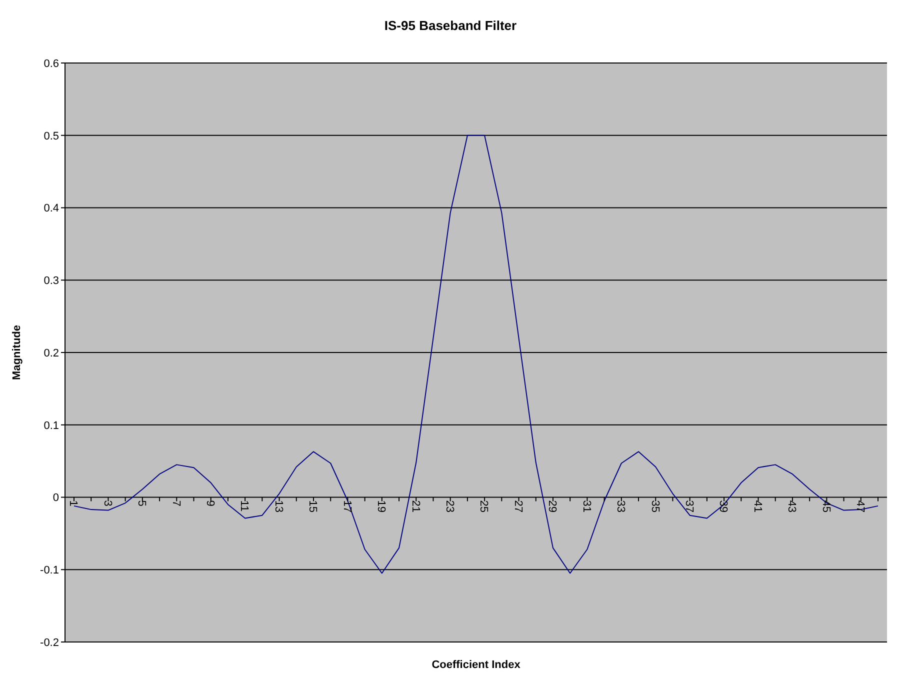 The image size is (901, 684). I want to click on y-tick-label: 0.6, so click(51, 64).